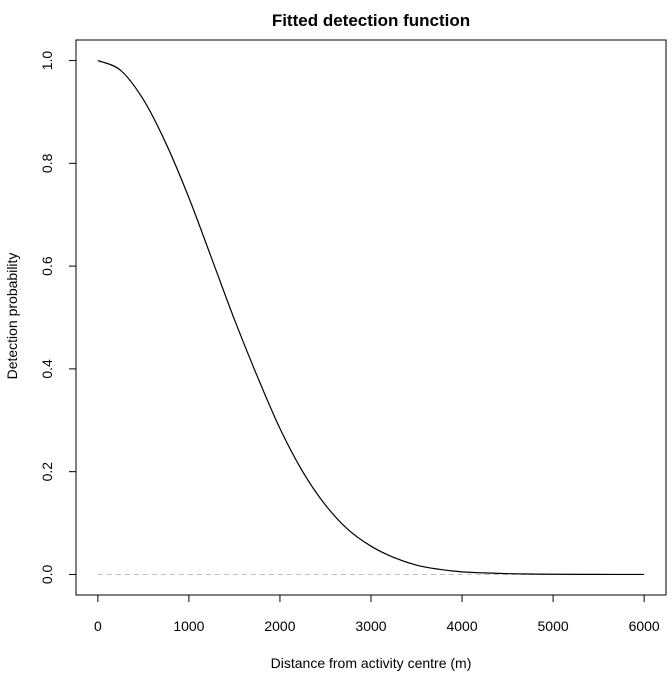  I want to click on x-axis-label: Distance from activity centre (m), so click(371, 663).